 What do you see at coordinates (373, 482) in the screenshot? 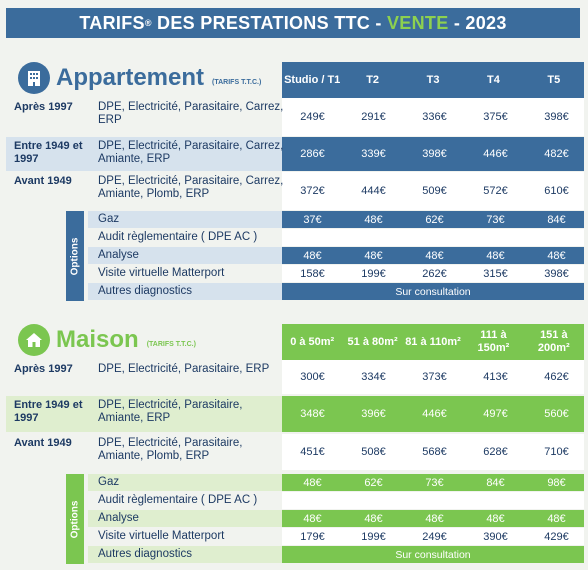
I see `price-cell: 62€` at bounding box center [373, 482].